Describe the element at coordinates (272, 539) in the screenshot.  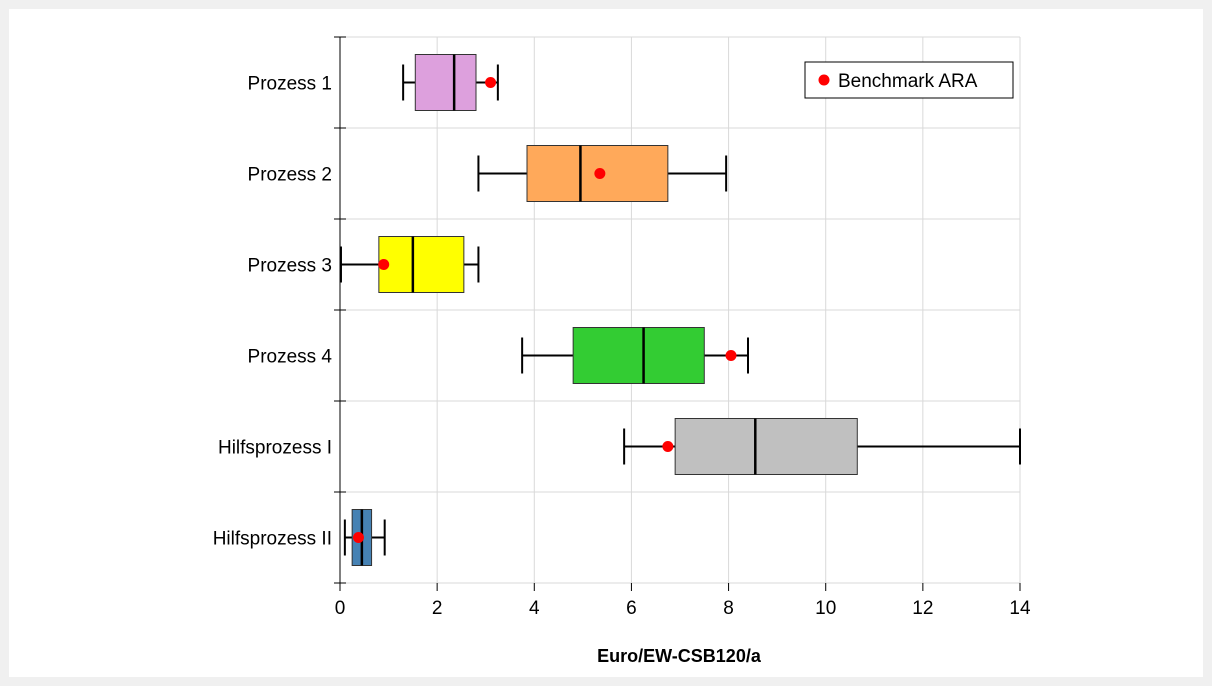
I see `category-label-hilfsprozess-ii: Hilfsprozess II` at that location.